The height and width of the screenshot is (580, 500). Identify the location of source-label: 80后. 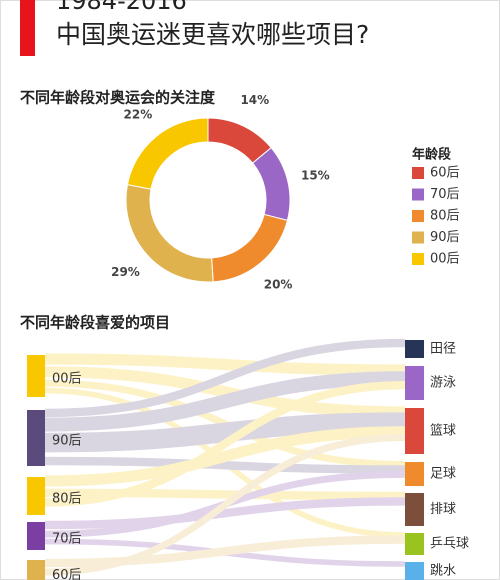
(67, 499).